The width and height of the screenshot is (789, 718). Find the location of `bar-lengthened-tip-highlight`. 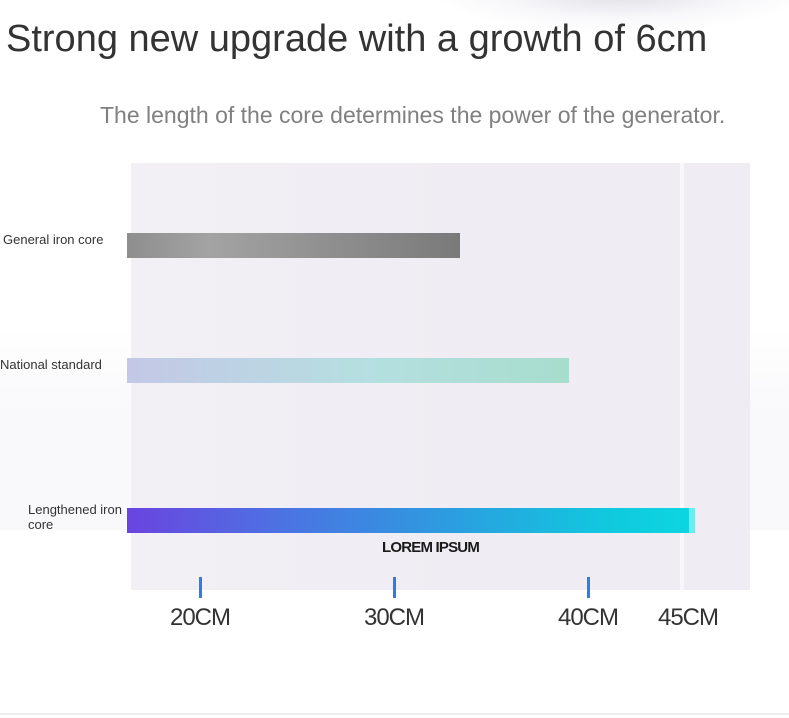

bar-lengthened-tip-highlight is located at coordinates (691, 520).